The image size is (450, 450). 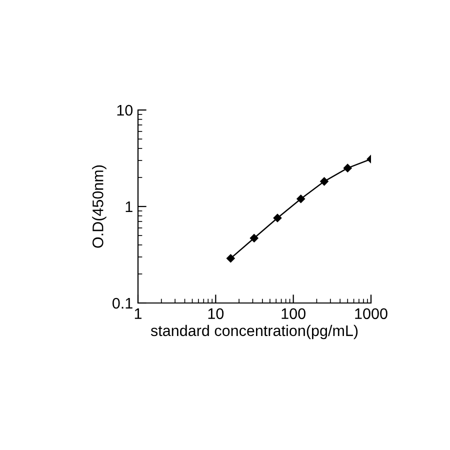 I want to click on y-tick-label: 1, so click(x=129, y=207).